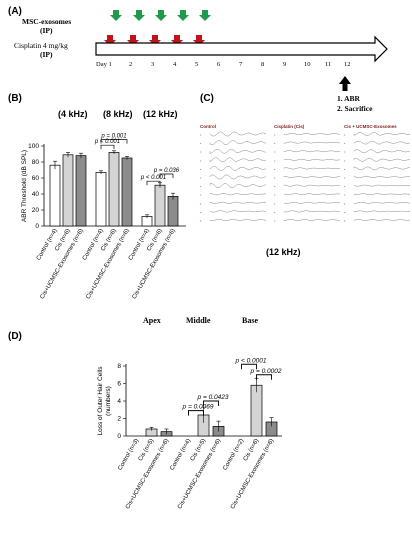 This screenshot has height=550, width=412. Describe the element at coordinates (153, 178) in the screenshot. I see `sig-bracket-12khz-ctrl-cis-label: p < 0.001` at that location.